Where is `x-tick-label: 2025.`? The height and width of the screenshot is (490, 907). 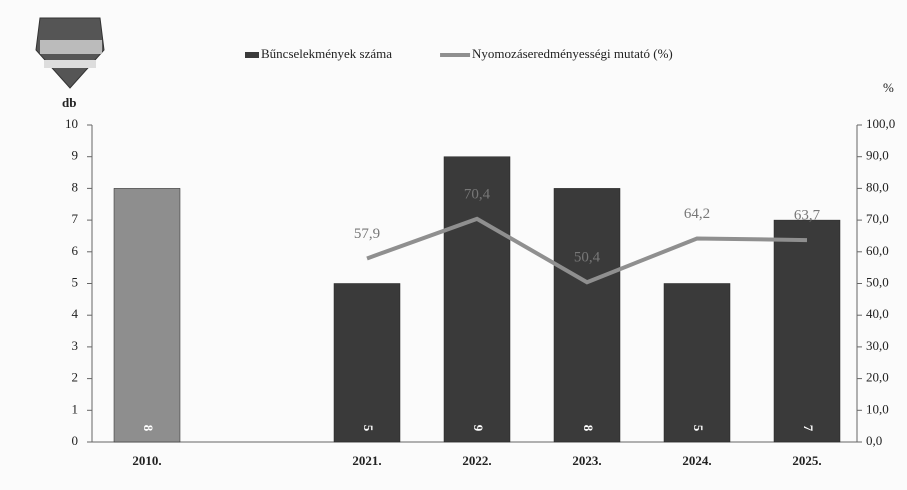 x-tick-label: 2025. is located at coordinates (806, 460).